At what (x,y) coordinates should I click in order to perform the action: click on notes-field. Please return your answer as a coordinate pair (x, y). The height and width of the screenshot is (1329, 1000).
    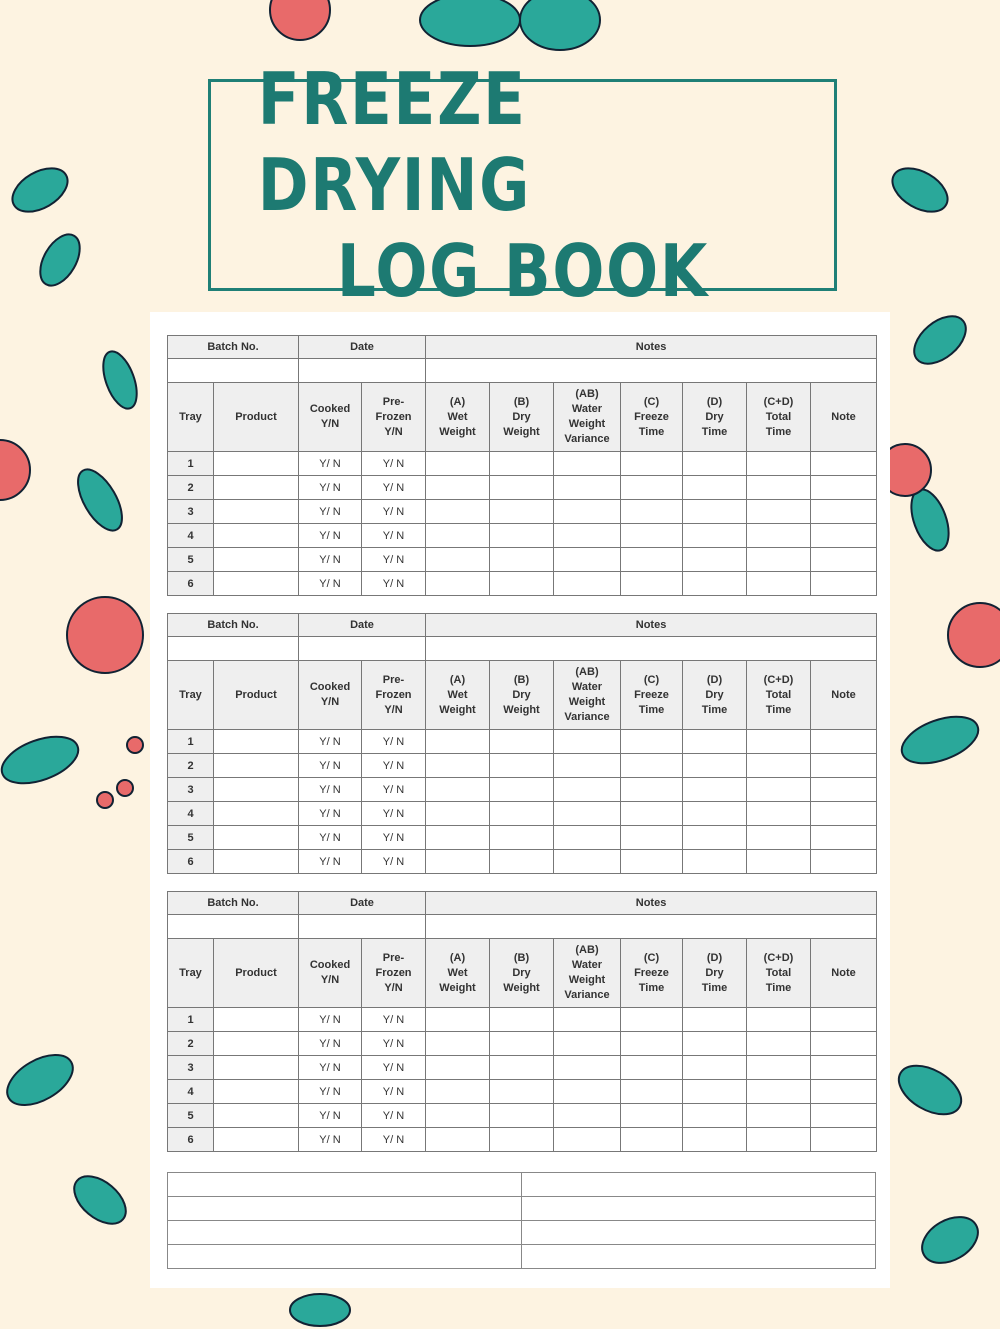
    Looking at the image, I should click on (651, 370).